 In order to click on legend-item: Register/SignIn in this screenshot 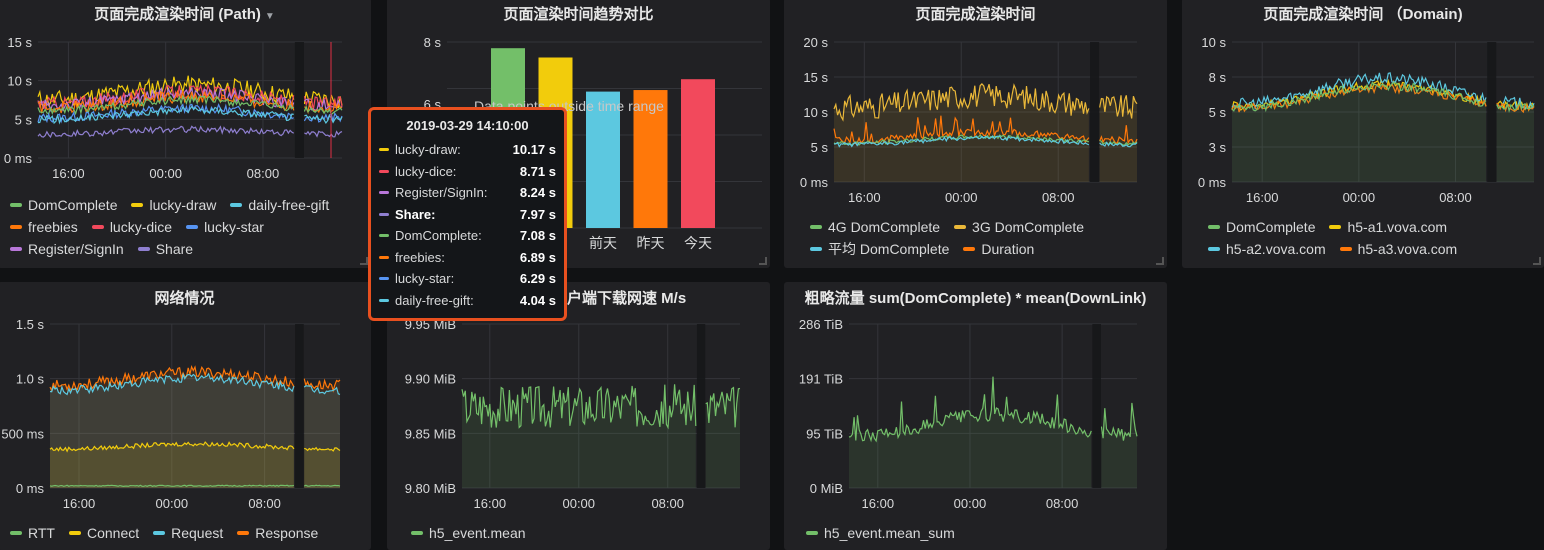, I will do `click(67, 249)`.